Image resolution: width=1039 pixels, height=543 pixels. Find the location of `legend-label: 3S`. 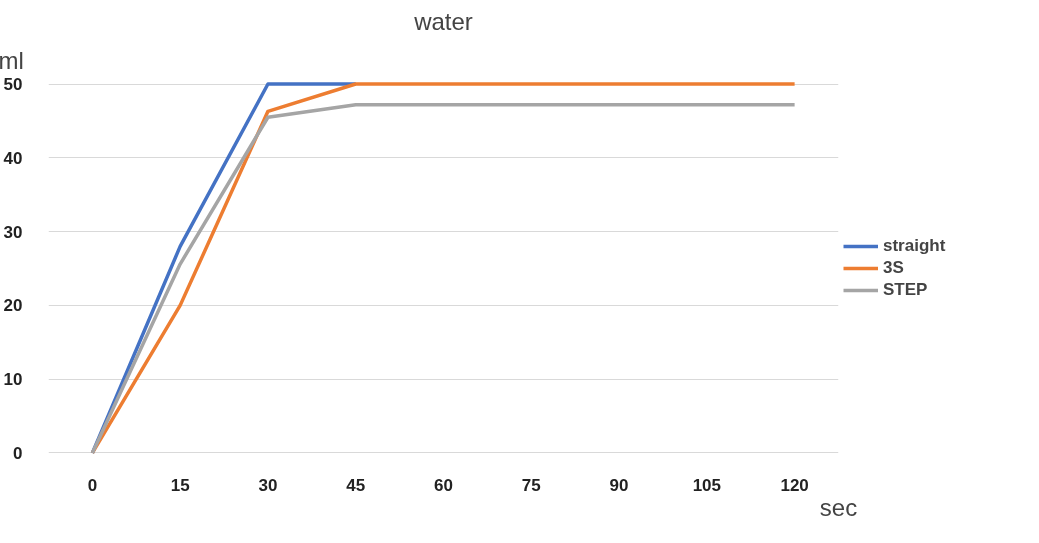

legend-label: 3S is located at coordinates (893, 268).